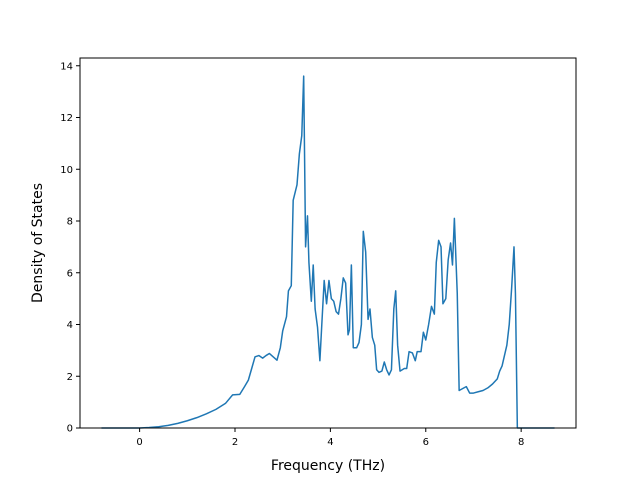 The width and height of the screenshot is (640, 485). I want to click on x-tick-label: 2, so click(235, 442).